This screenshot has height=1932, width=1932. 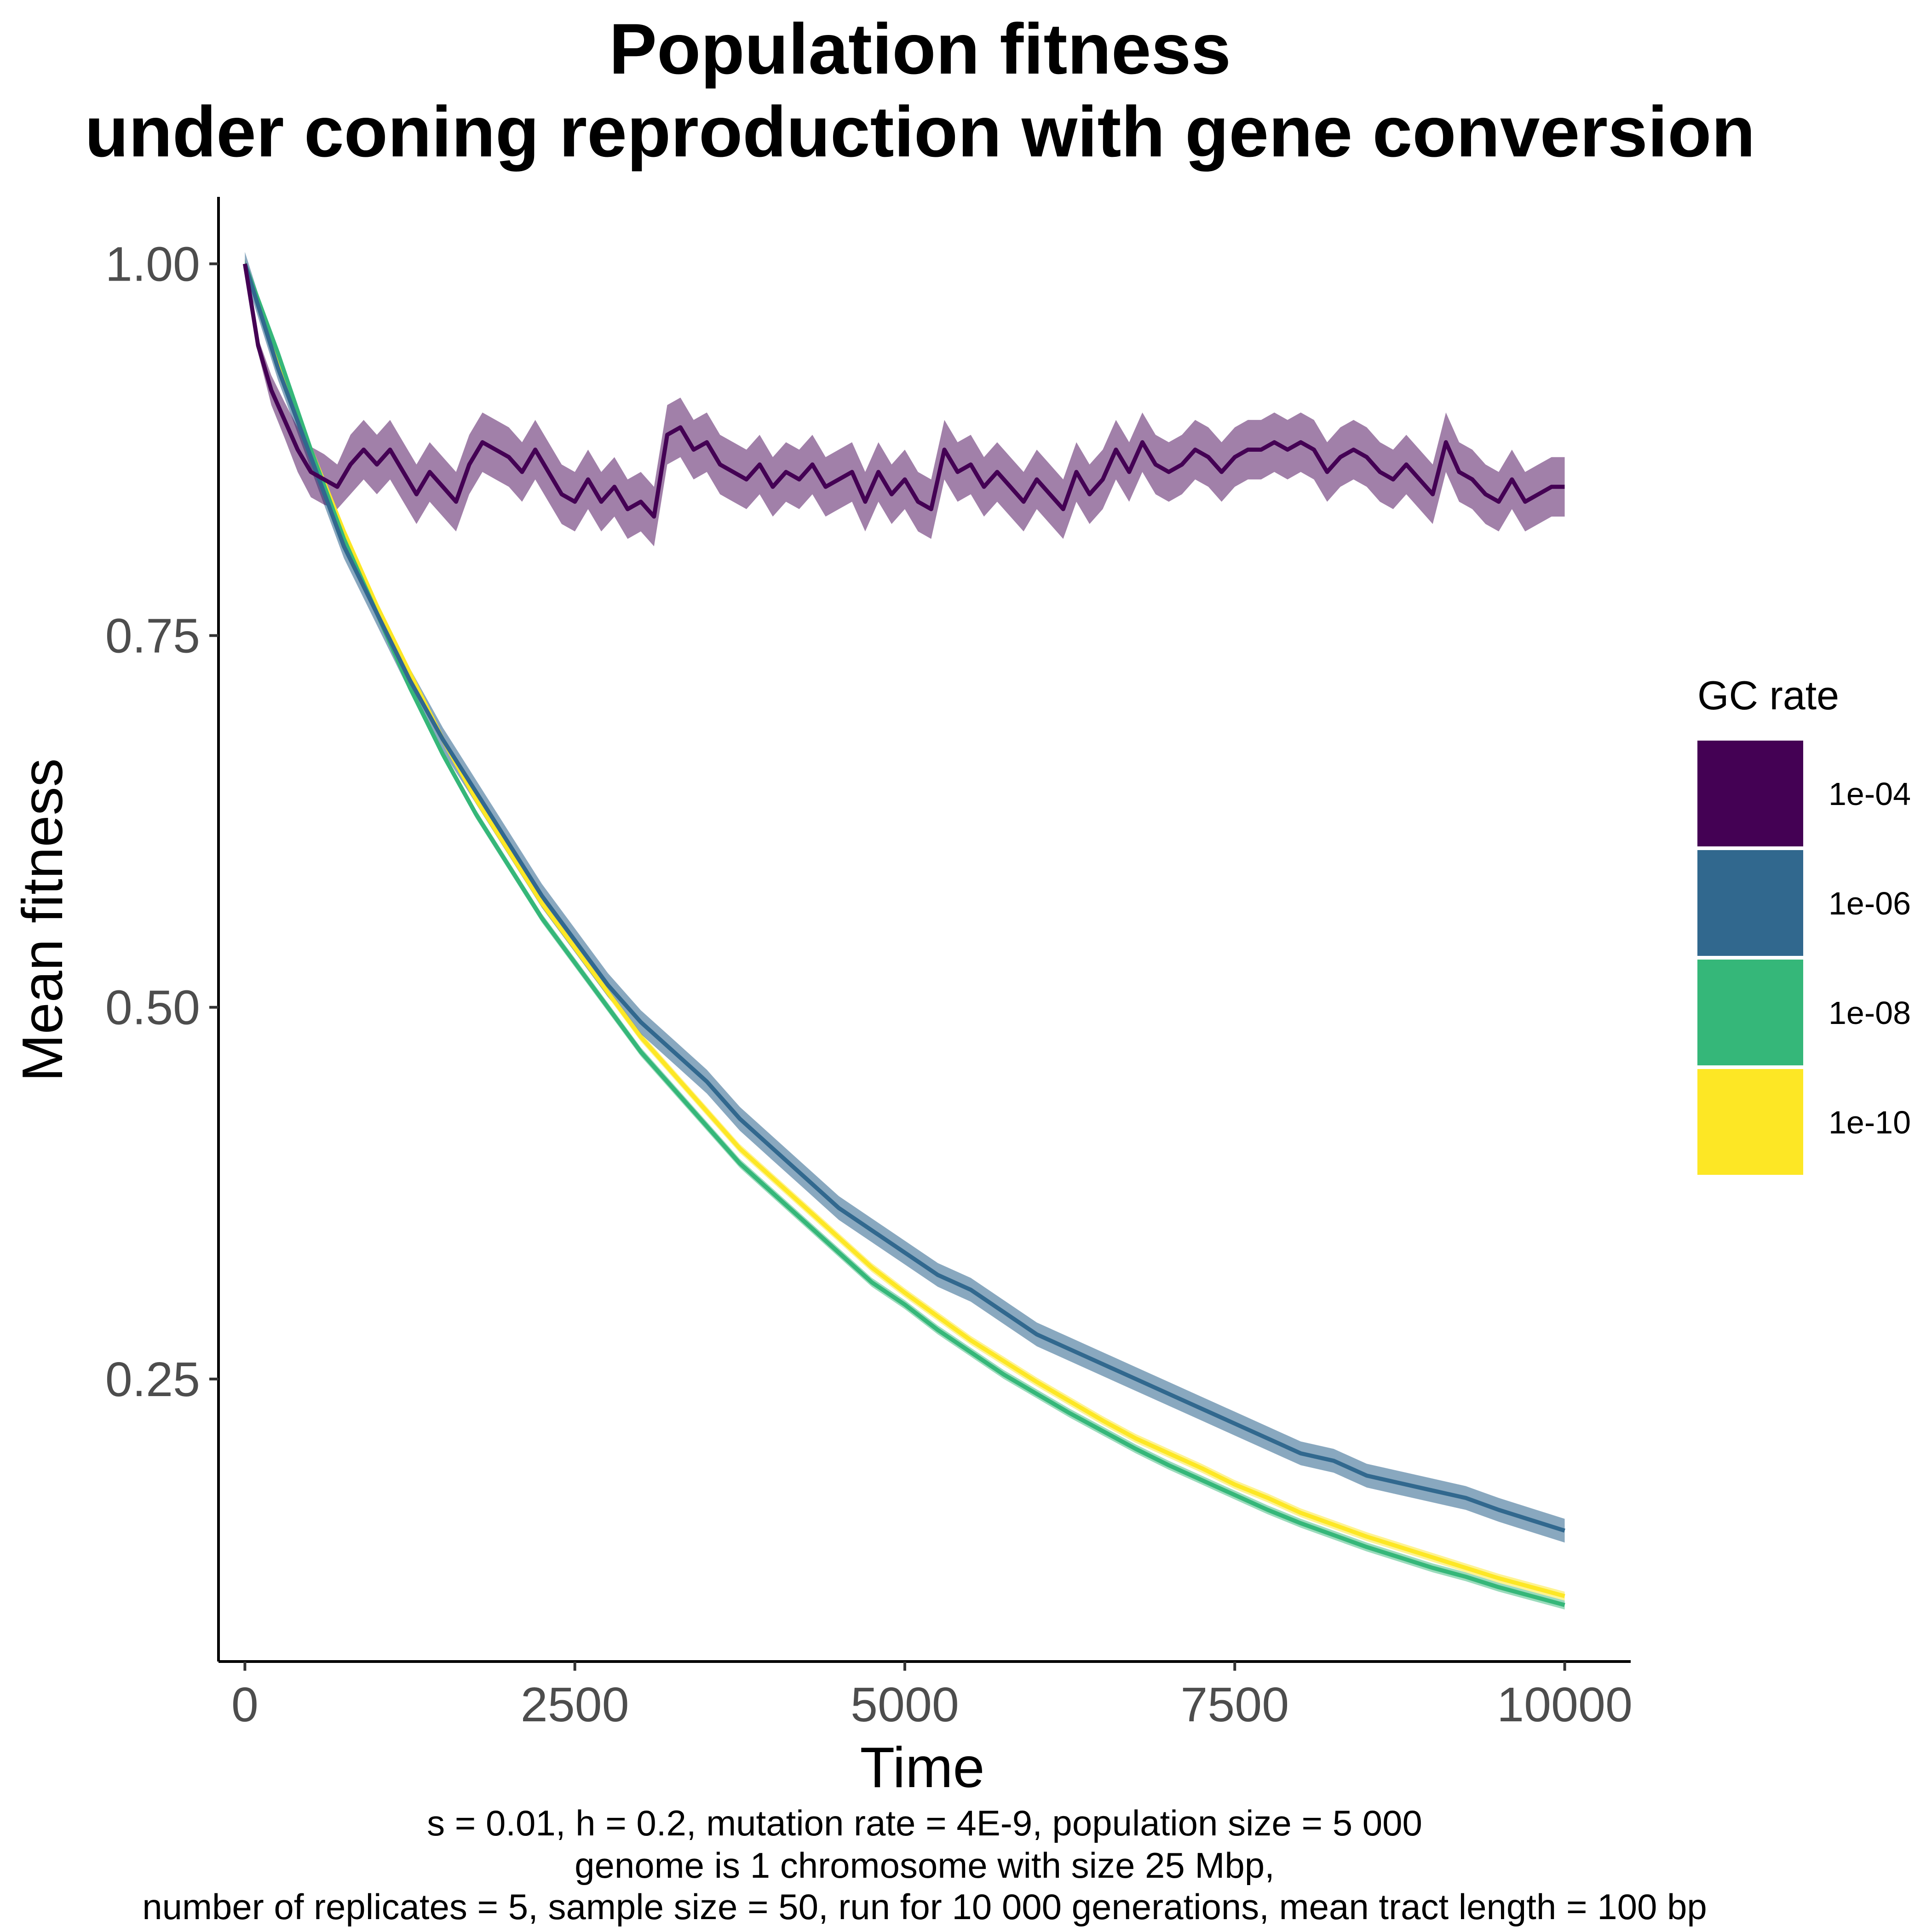 What do you see at coordinates (905, 1705) in the screenshot?
I see `x-tick-label: 5000` at bounding box center [905, 1705].